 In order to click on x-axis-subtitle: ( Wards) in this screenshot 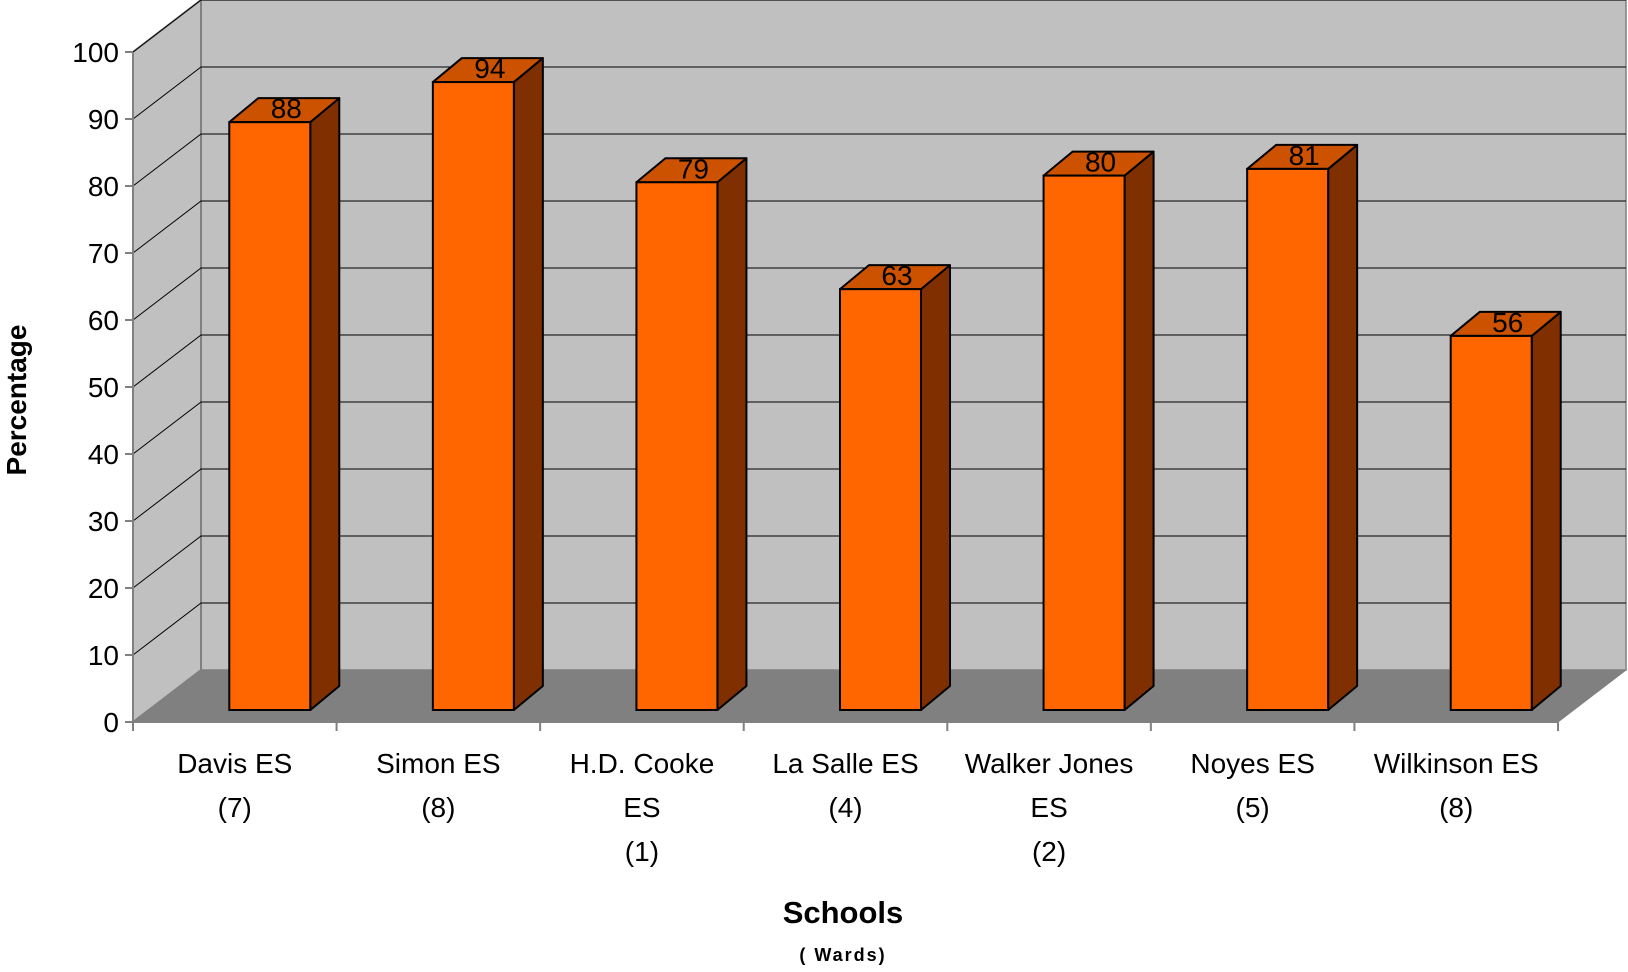, I will do `click(842, 955)`.